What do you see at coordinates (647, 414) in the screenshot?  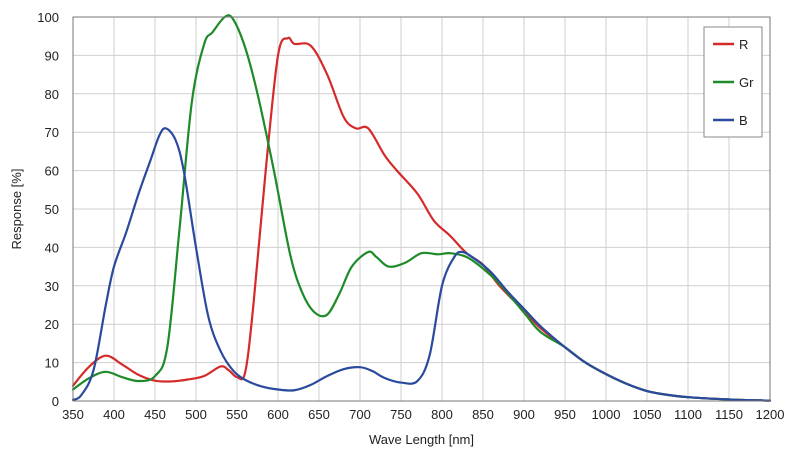 I see `x-tick-label: 1050` at bounding box center [647, 414].